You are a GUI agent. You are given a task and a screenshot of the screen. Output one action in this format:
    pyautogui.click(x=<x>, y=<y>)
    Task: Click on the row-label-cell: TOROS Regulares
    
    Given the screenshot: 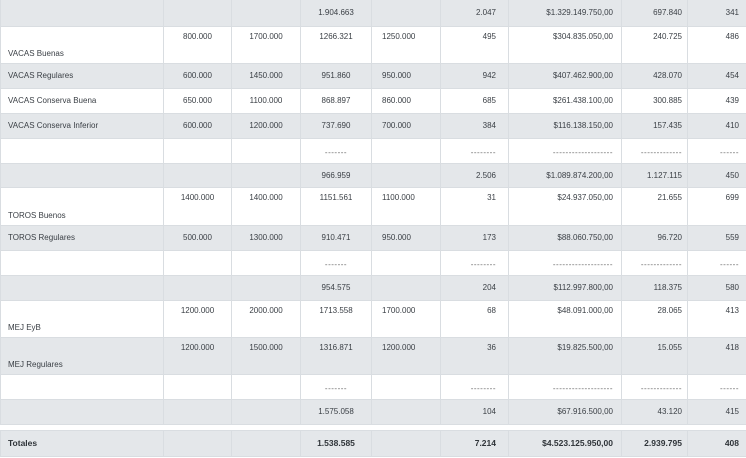 What is the action you would take?
    pyautogui.click(x=82, y=237)
    